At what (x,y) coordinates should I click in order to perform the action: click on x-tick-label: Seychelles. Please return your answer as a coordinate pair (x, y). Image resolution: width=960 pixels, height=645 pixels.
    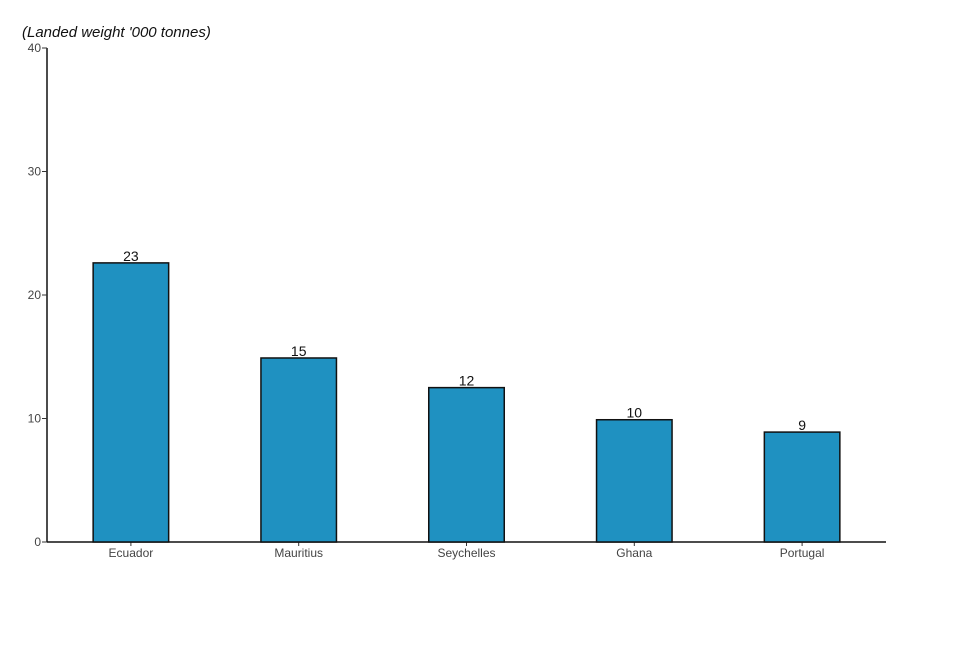
    Looking at the image, I should click on (466, 553).